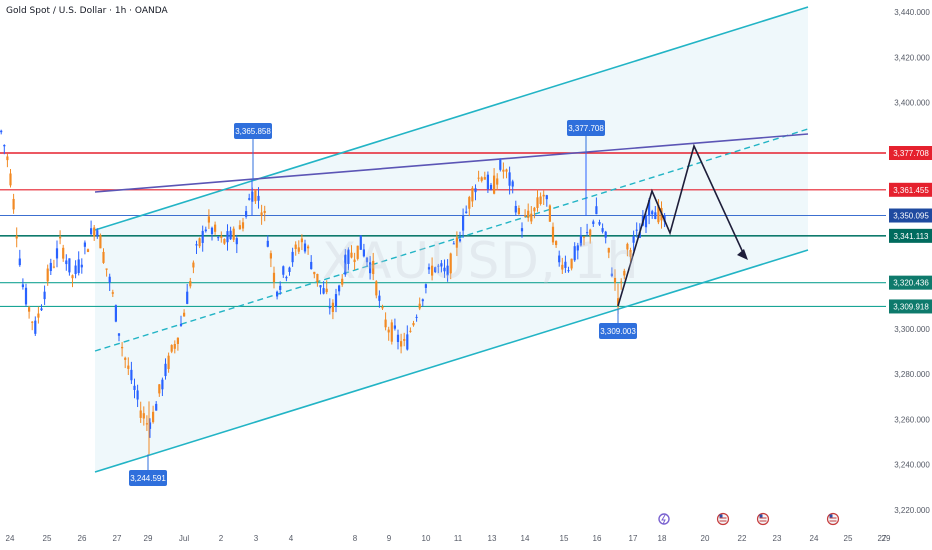  What do you see at coordinates (912, 510) in the screenshot?
I see `y-tick-label: 3,220.000` at bounding box center [912, 510].